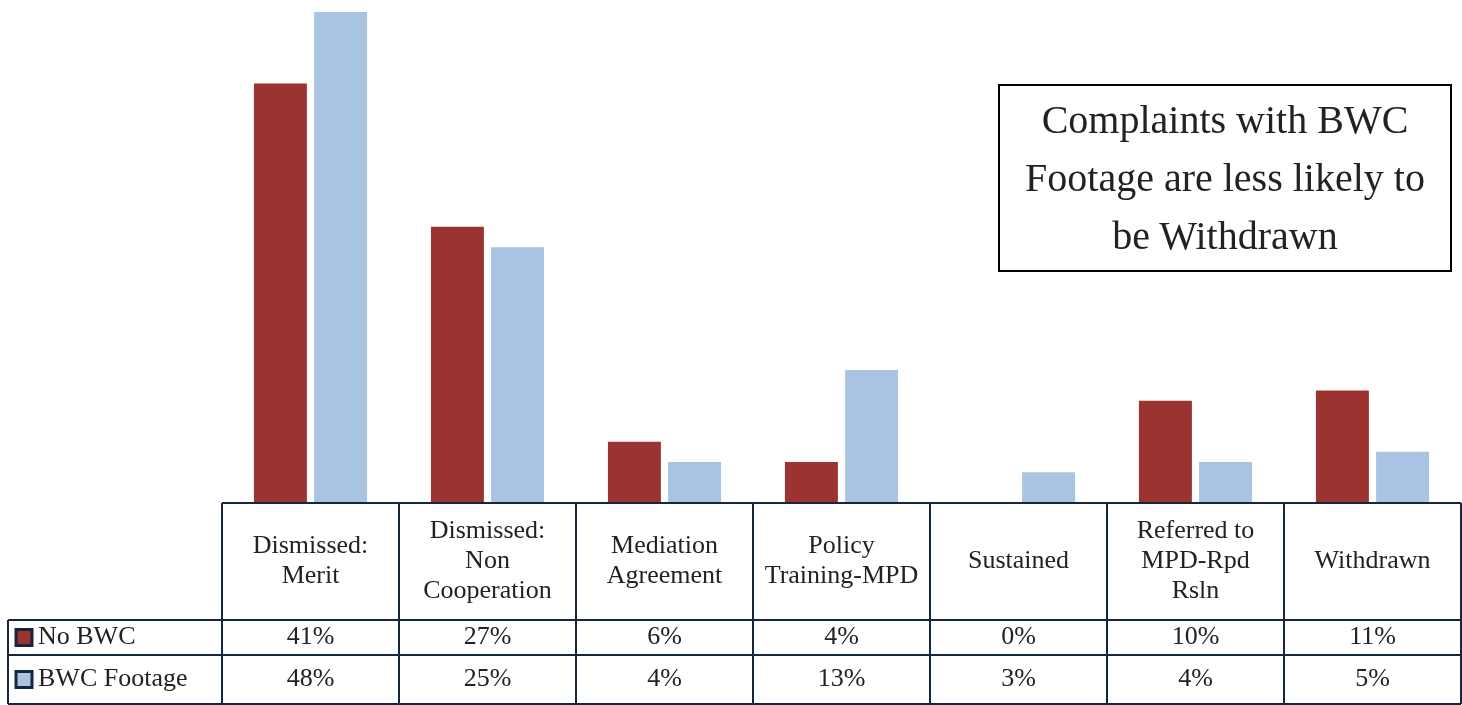 Image resolution: width=1462 pixels, height=705 pixels. Describe the element at coordinates (87, 636) in the screenshot. I see `legend-label: No BWC` at that location.